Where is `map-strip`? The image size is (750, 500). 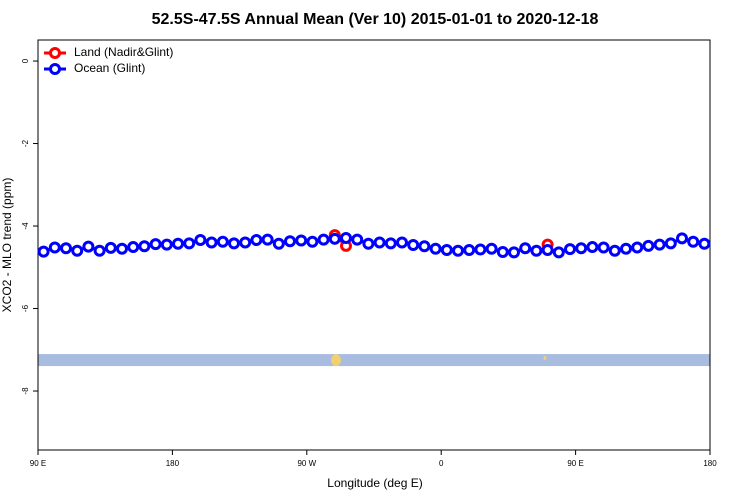
map-strip is located at coordinates (374, 360).